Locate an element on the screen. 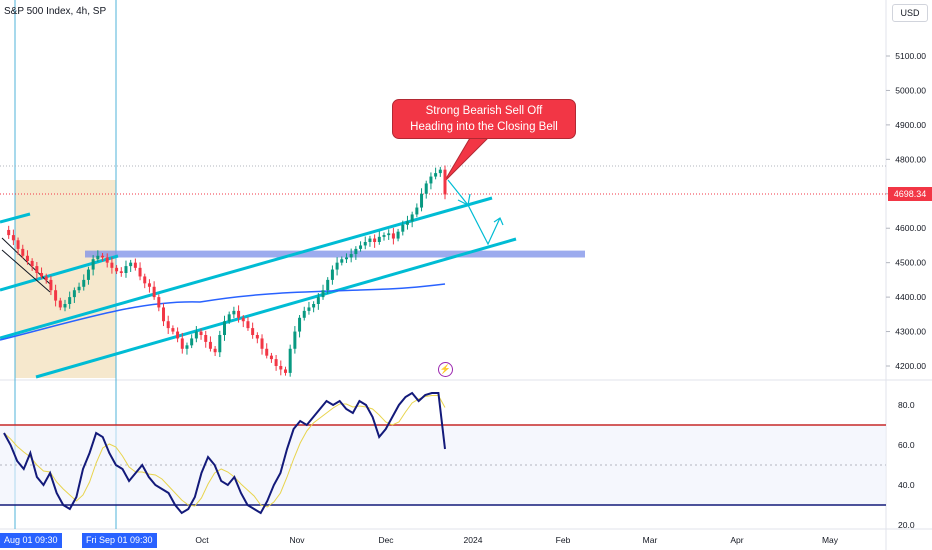 Image resolution: width=932 pixels, height=550 pixels. currency-button: USD is located at coordinates (910, 13).